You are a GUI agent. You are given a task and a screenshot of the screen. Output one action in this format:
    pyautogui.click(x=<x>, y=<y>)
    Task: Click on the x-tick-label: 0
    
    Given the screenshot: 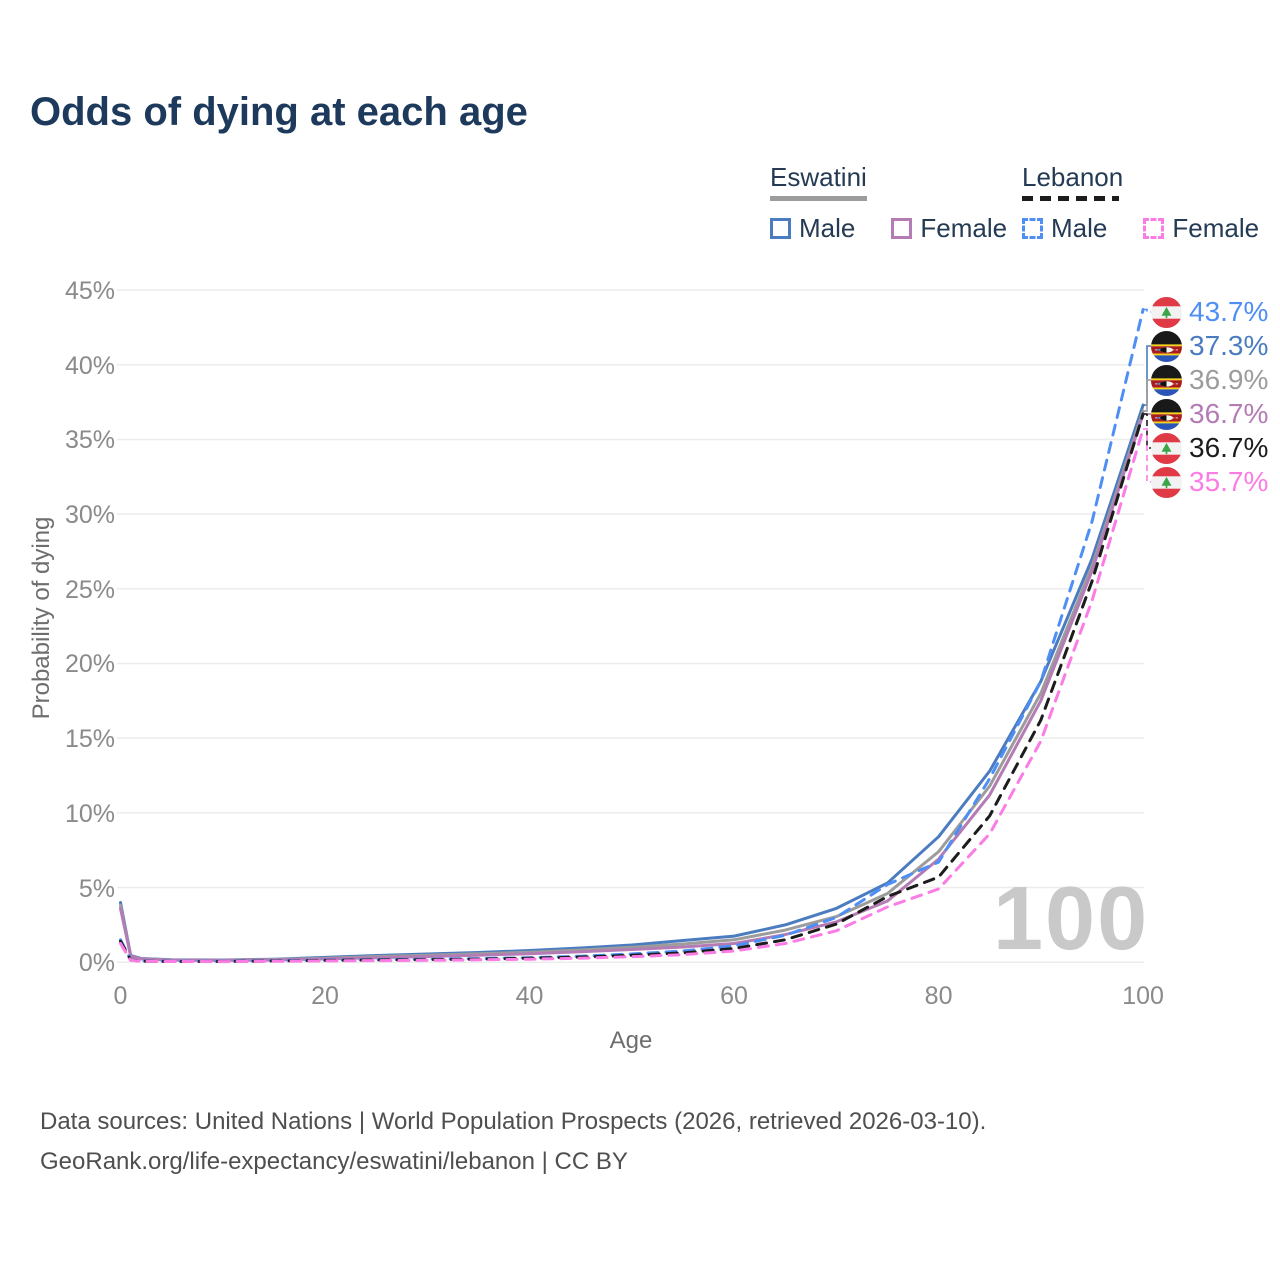 What is the action you would take?
    pyautogui.click(x=120, y=996)
    